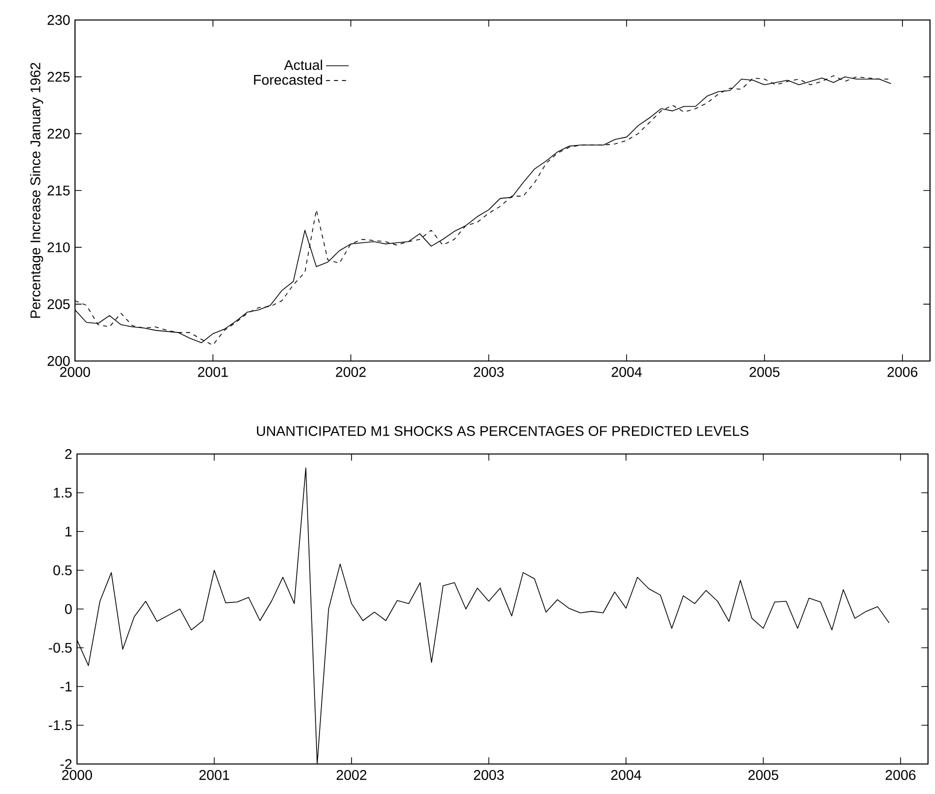  I want to click on y-tick-label: 215, so click(59, 191).